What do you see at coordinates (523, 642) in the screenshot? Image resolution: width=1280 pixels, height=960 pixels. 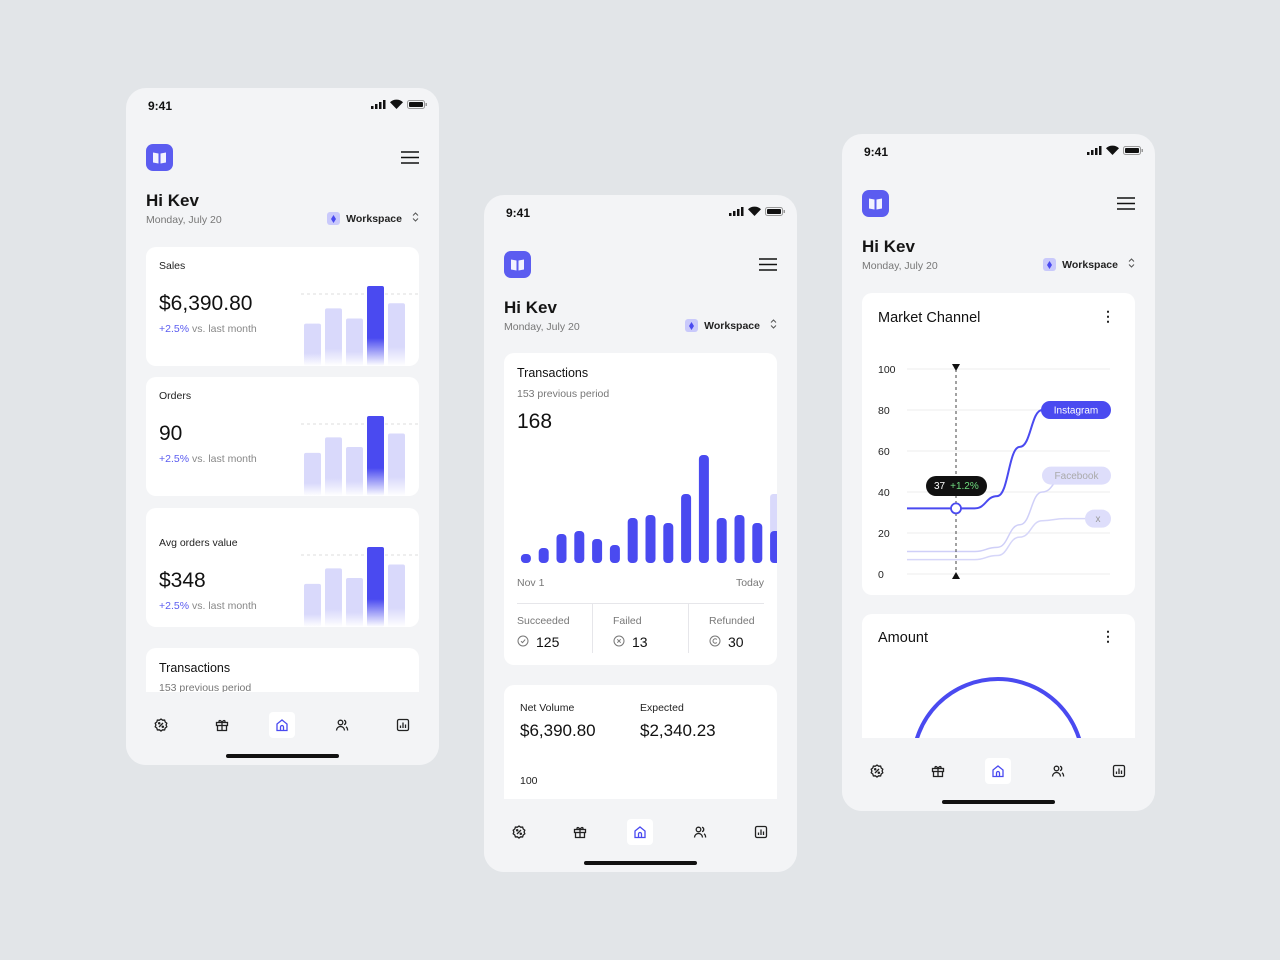 I see `check-circle-icon` at bounding box center [523, 642].